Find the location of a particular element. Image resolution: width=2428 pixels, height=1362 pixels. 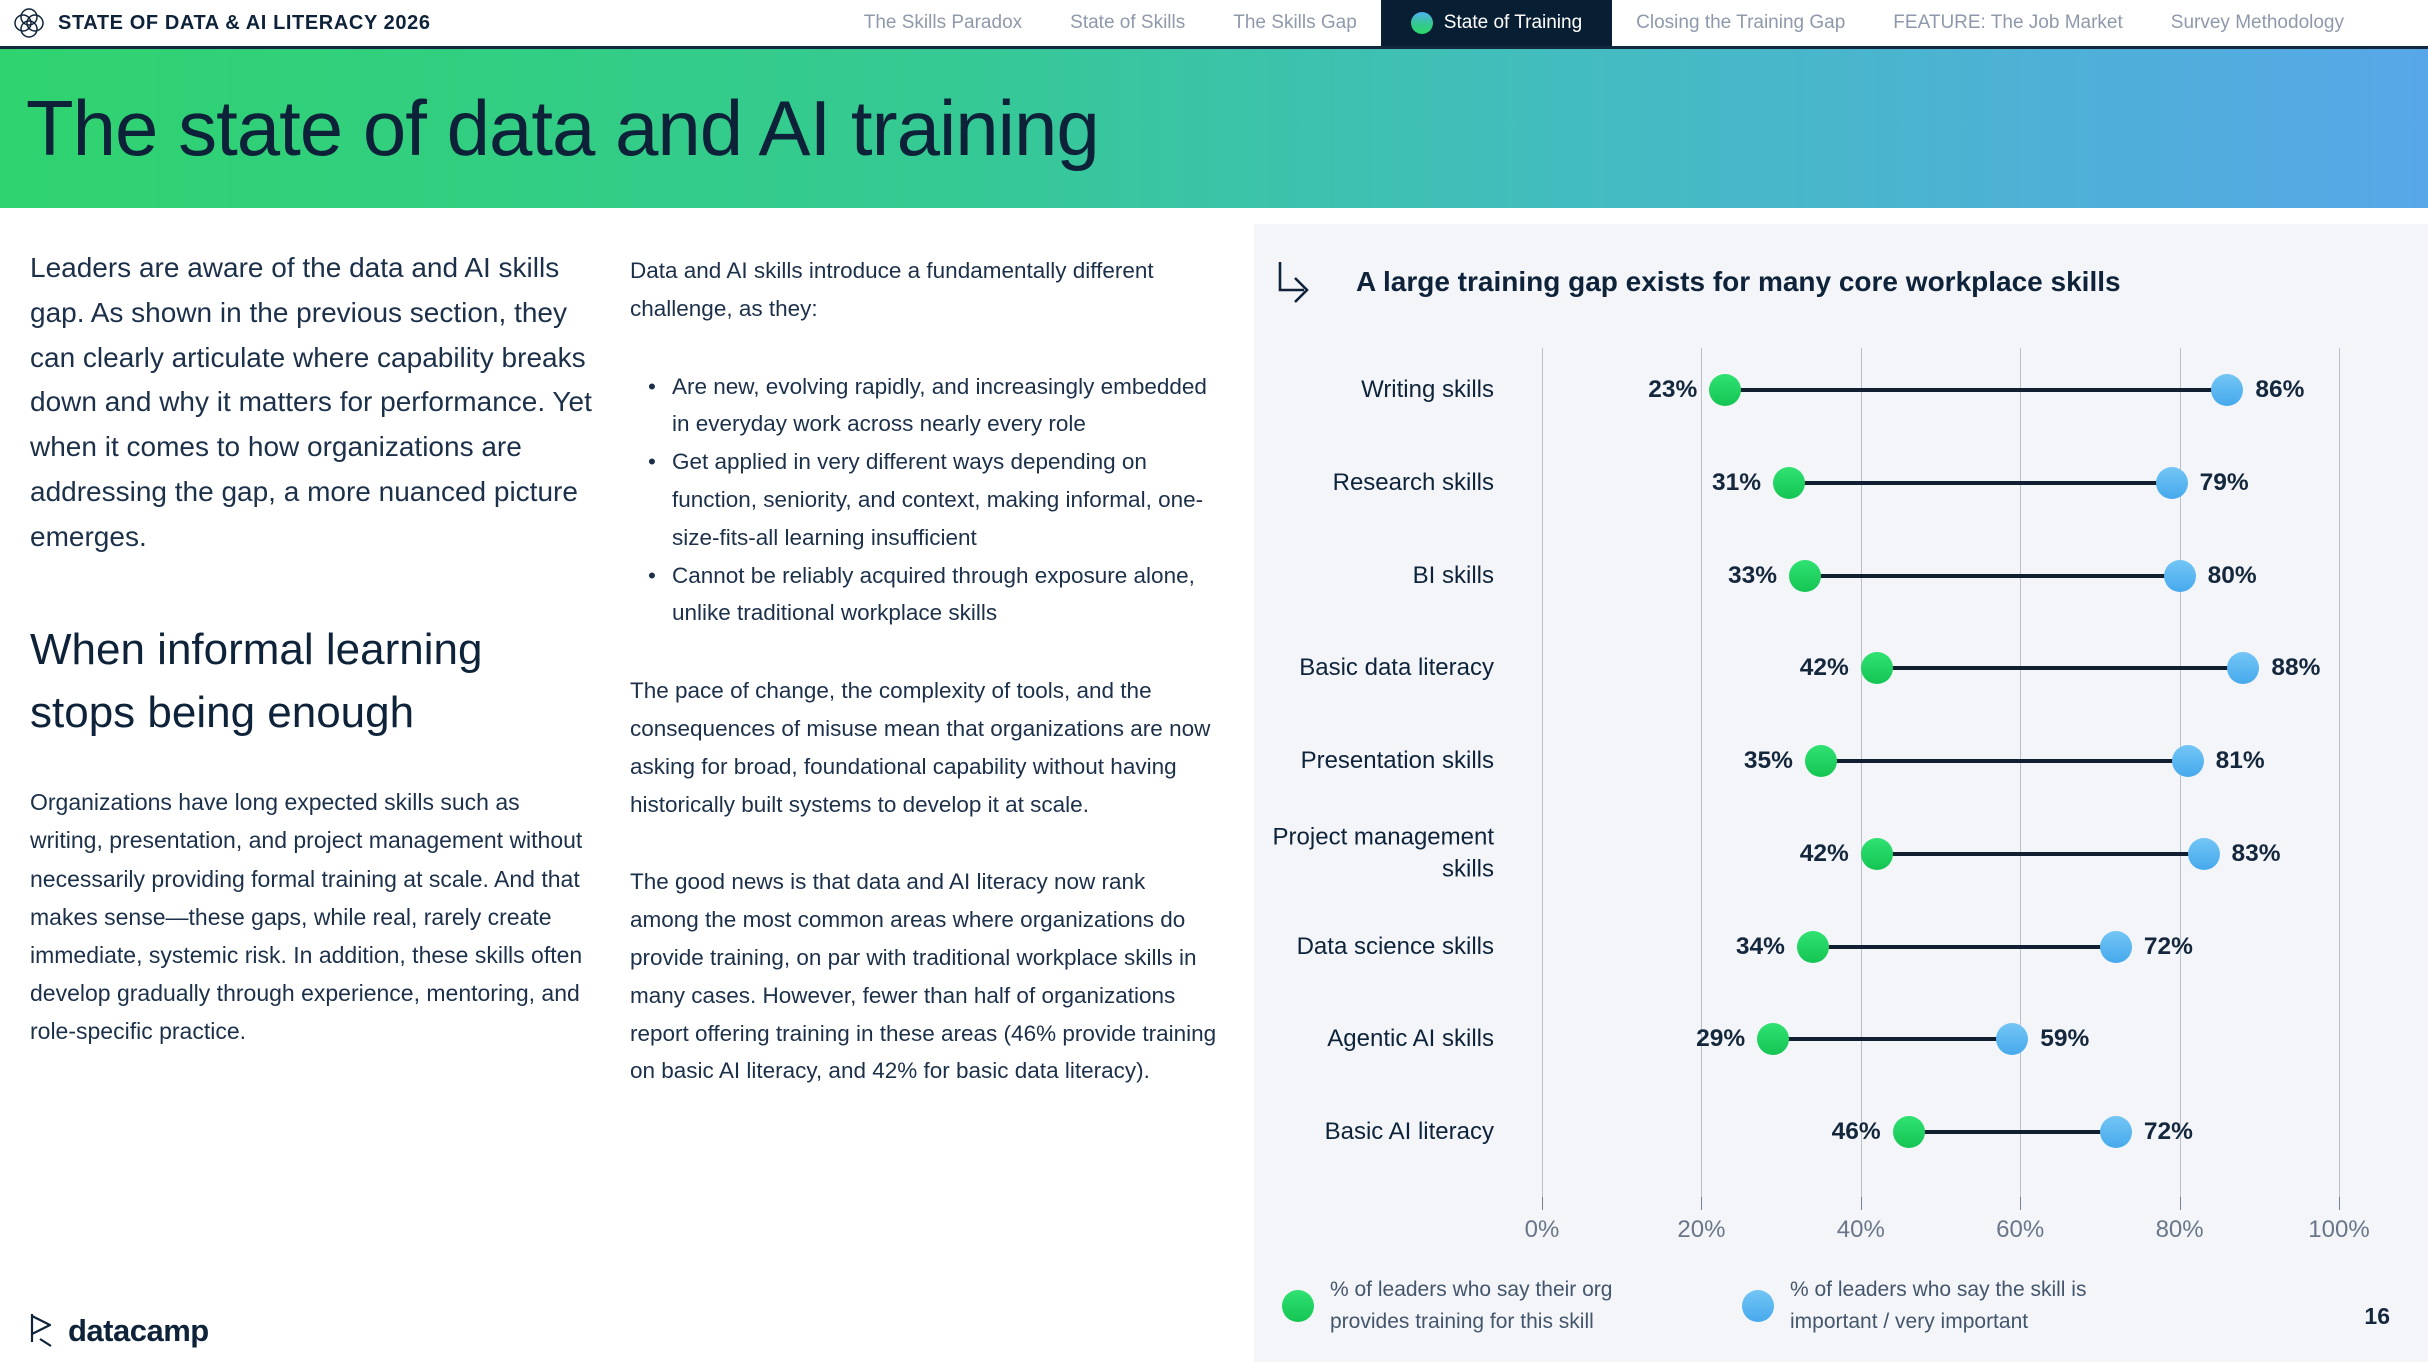

nav-tab-label: Closing the Training Gap is located at coordinates (1741, 22).